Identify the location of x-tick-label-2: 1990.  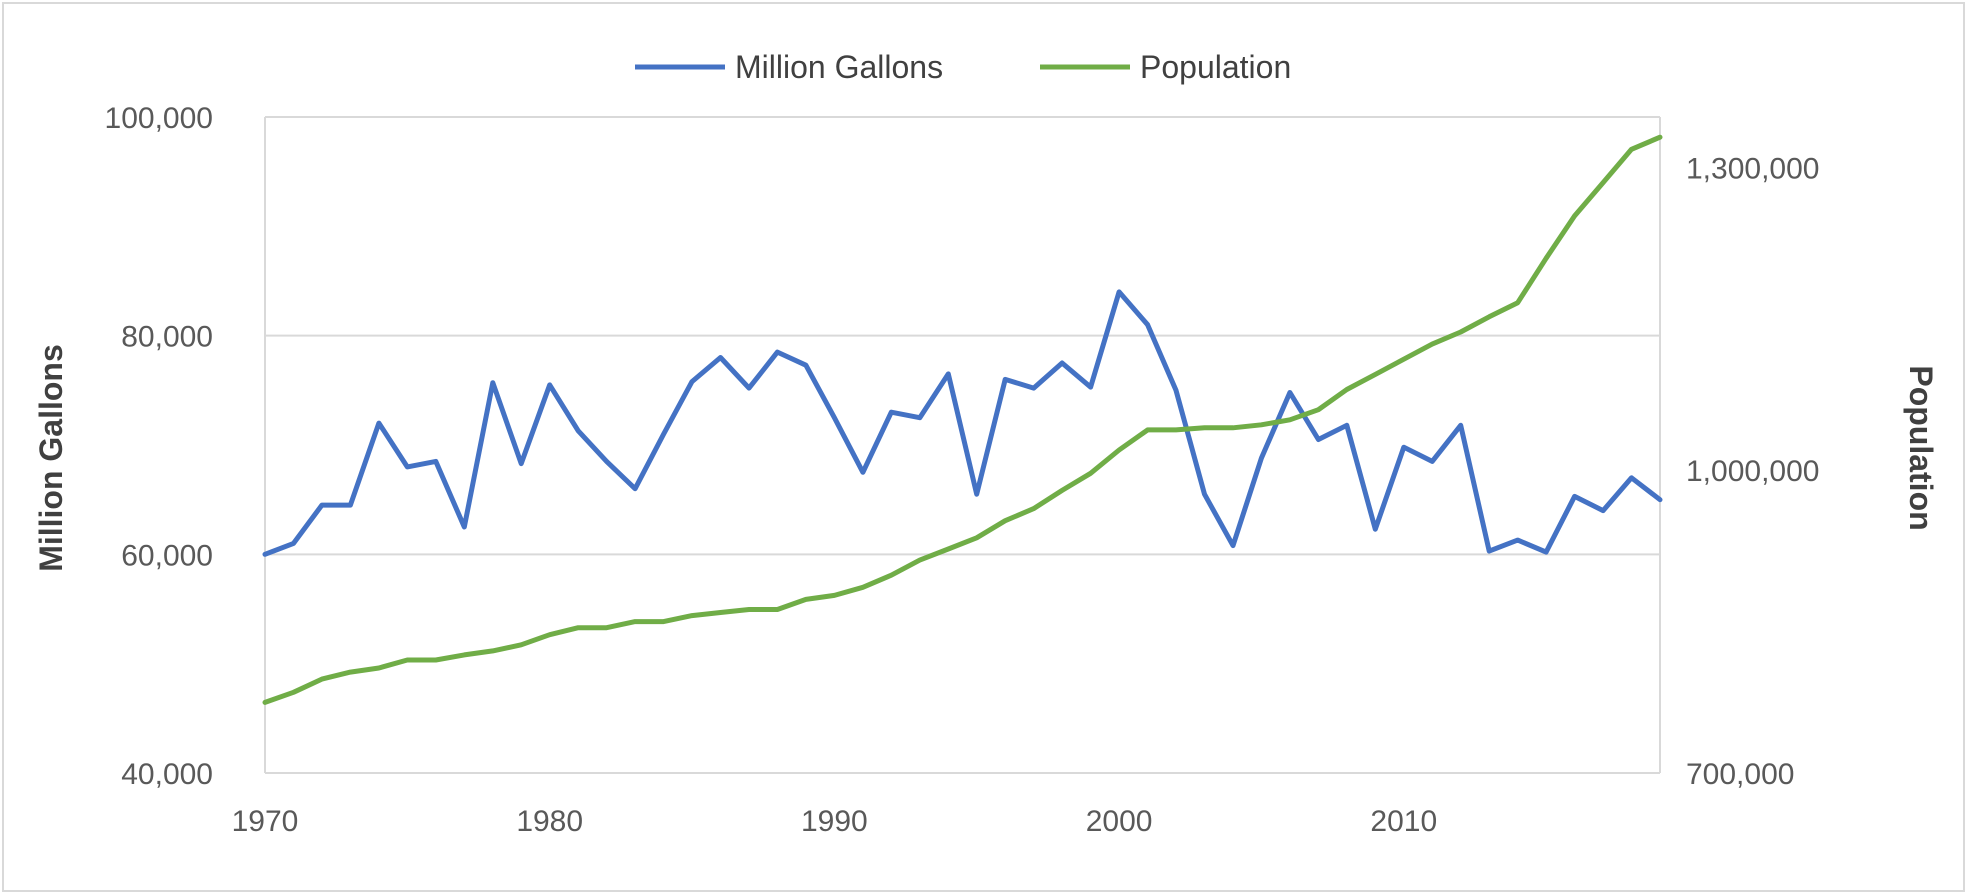
(834, 821).